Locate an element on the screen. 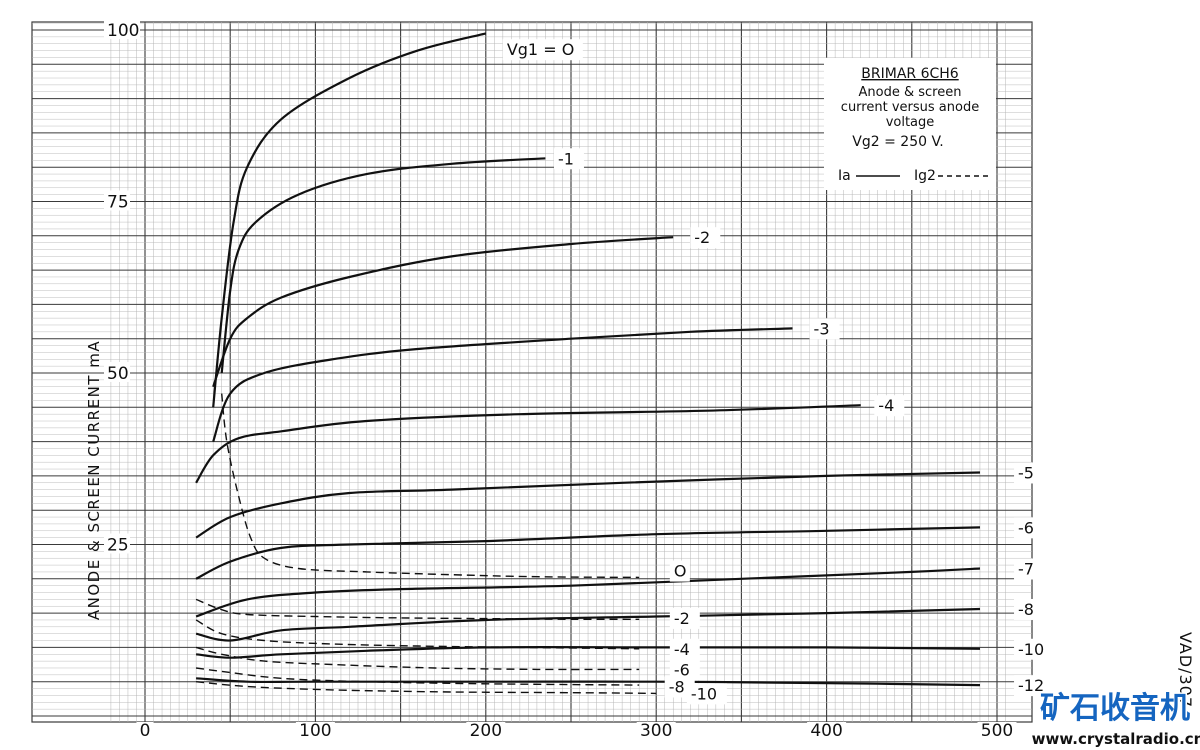 The width and height of the screenshot is (1200, 750). watermark-url: www.crystalradio.cn is located at coordinates (1116, 739).